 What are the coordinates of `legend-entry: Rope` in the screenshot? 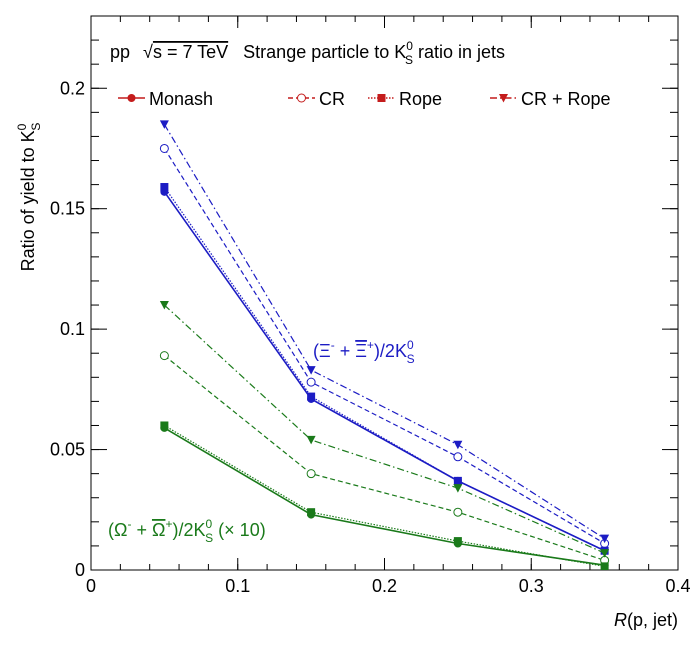 It's located at (405, 99).